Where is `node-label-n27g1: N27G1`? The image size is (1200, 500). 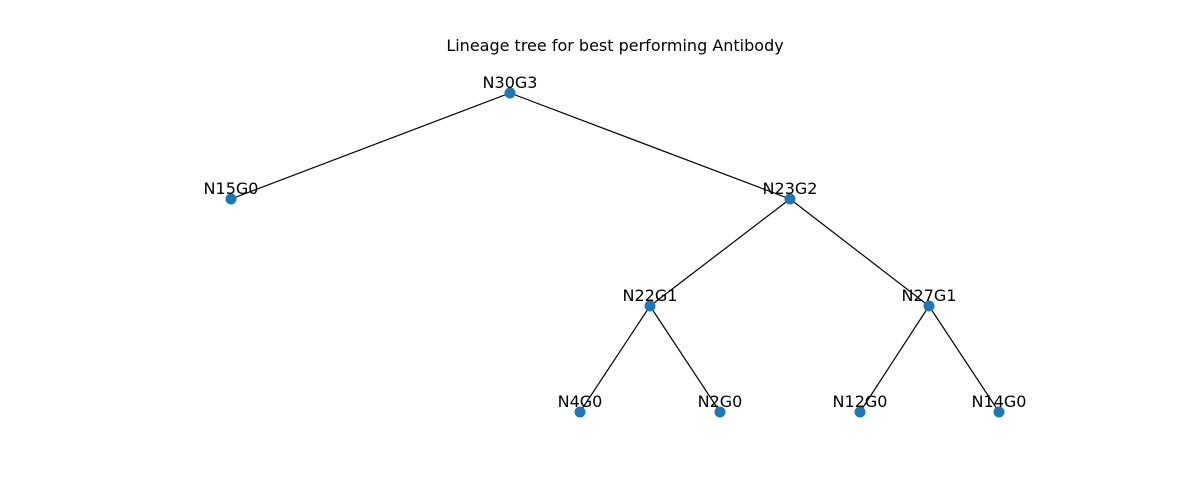
node-label-n27g1: N27G1 is located at coordinates (929, 295).